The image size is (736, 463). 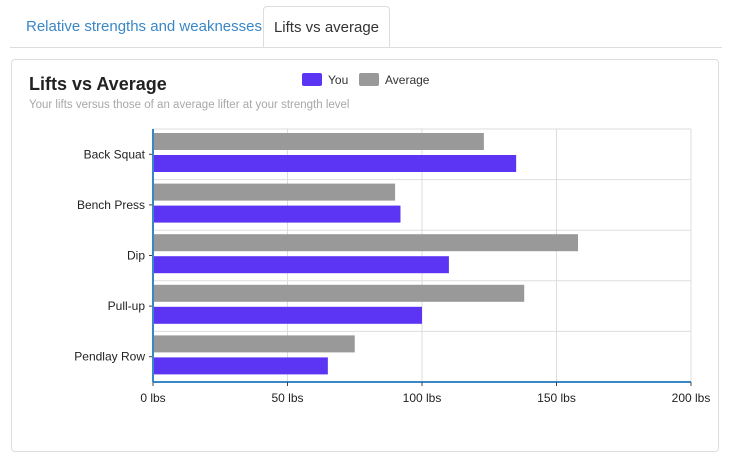 I want to click on chart-title: Lifts vs Average, so click(x=98, y=84).